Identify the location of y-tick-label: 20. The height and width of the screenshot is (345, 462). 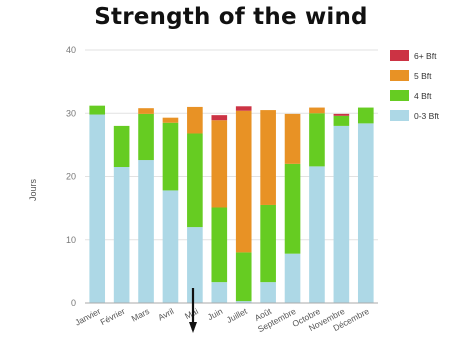
(71, 177).